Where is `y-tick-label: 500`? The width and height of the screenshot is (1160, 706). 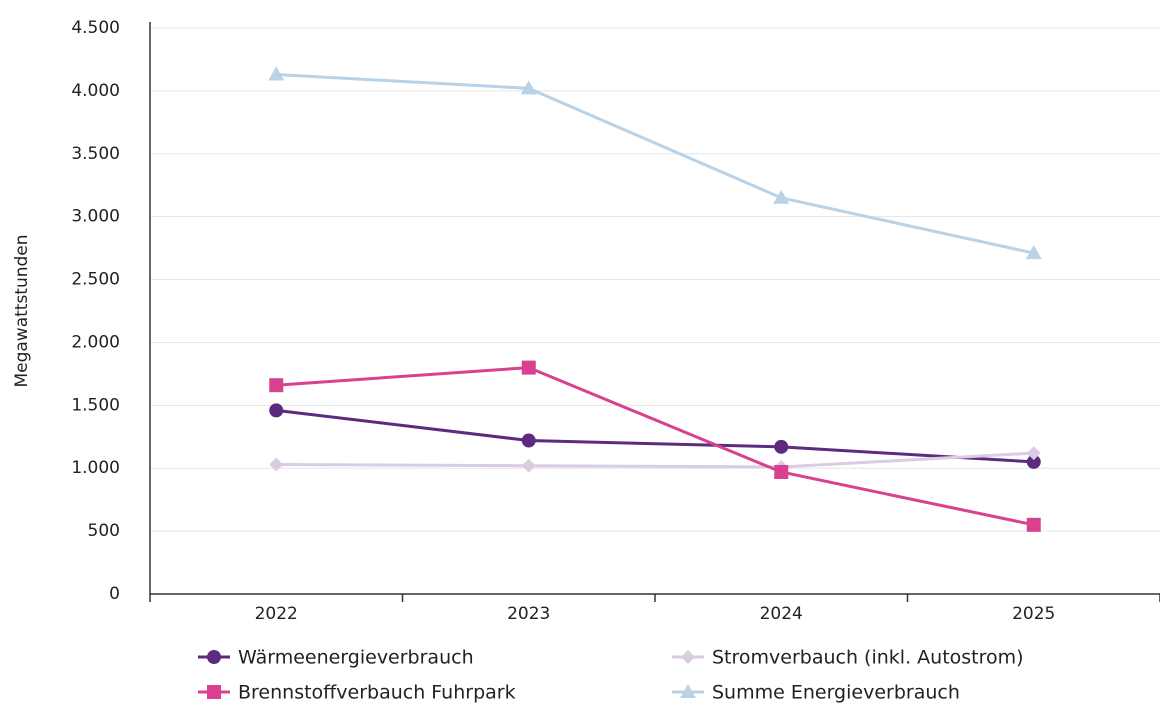 y-tick-label: 500 is located at coordinates (104, 531).